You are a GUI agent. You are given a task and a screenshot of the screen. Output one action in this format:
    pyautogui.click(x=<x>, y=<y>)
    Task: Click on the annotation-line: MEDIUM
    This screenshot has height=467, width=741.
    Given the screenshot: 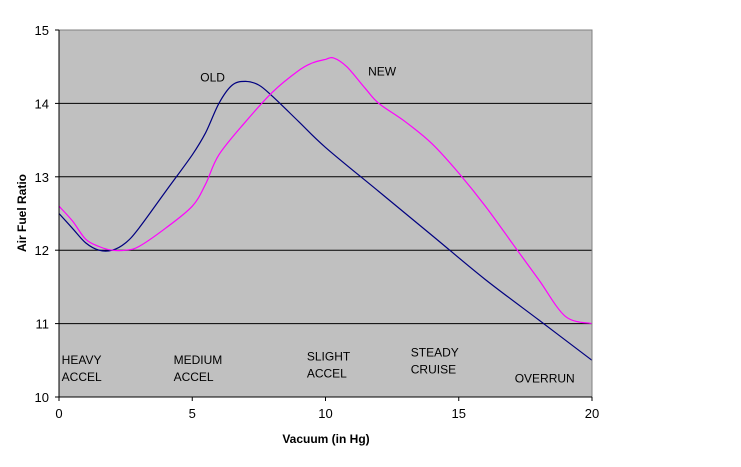 What is the action you would take?
    pyautogui.click(x=198, y=360)
    